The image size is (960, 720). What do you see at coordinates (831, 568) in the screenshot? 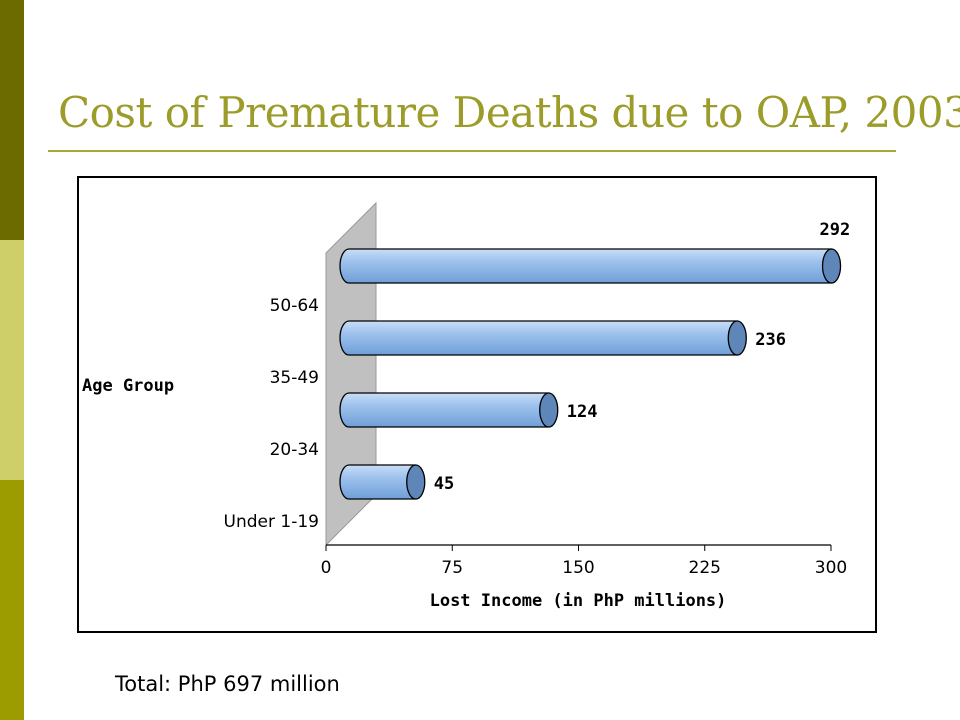
I see `x-tick-label: 300` at bounding box center [831, 568].